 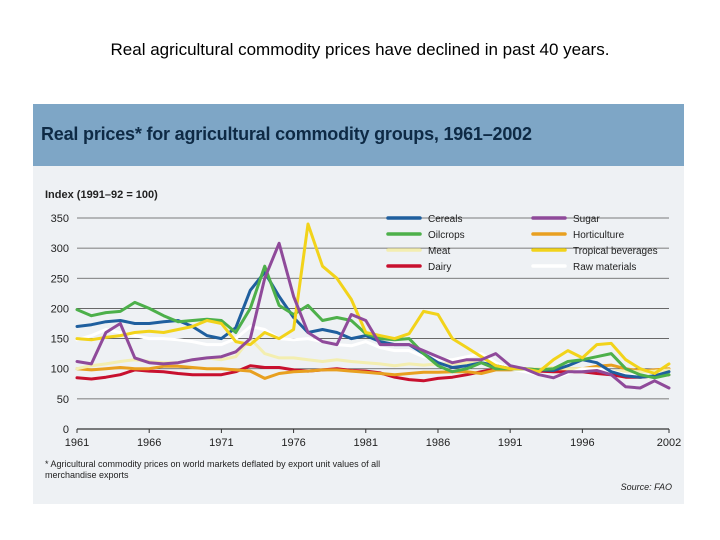 I want to click on chart-source: Source: FAO, so click(x=646, y=487).